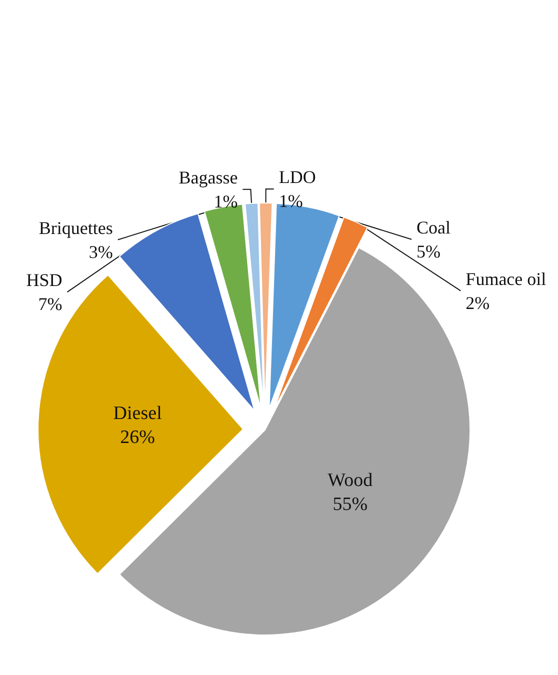 The image size is (558, 675). Describe the element at coordinates (351, 480) in the screenshot. I see `slice-label: Wood` at that location.